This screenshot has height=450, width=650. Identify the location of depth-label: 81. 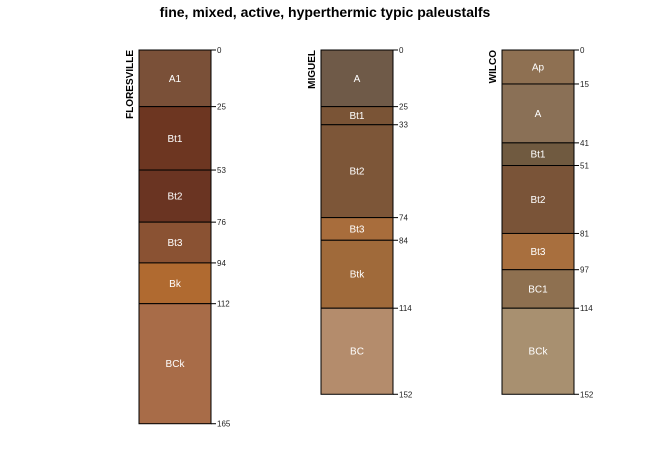
(584, 233).